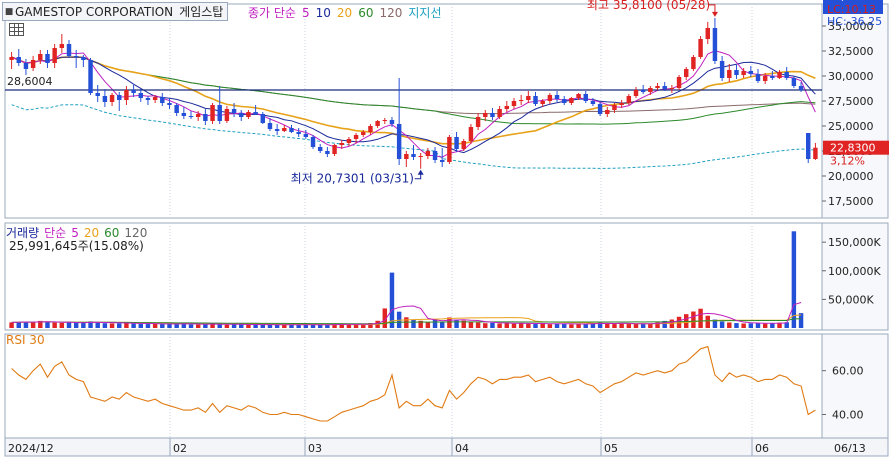 The width and height of the screenshot is (891, 463). I want to click on rsi-panel-axis, so click(855, 386).